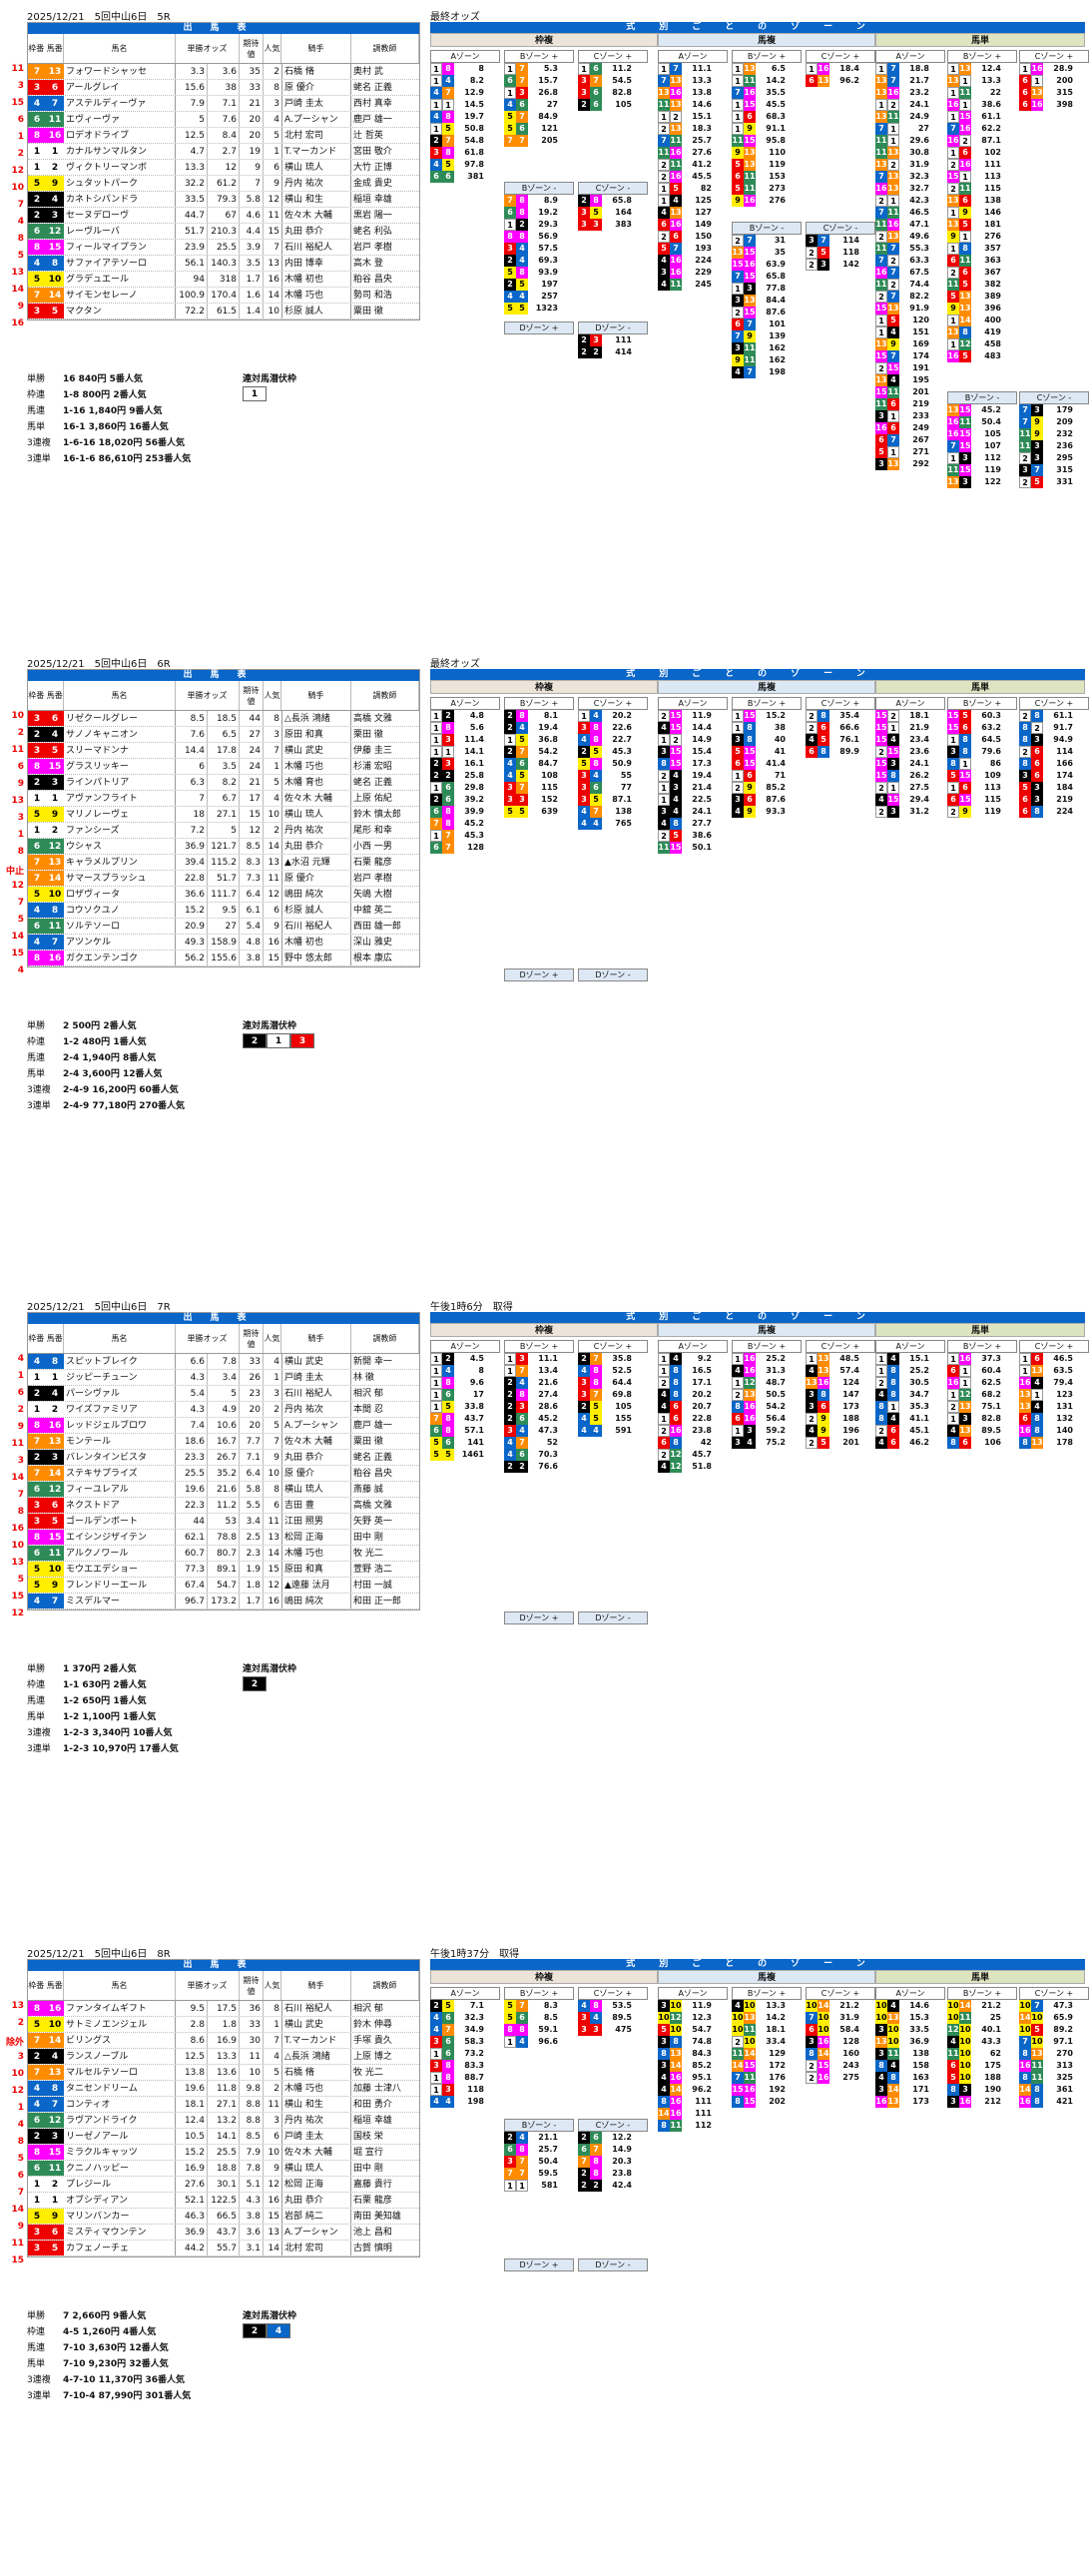  What do you see at coordinates (224, 136) in the screenshot?
I see `runner-row: 8 16 ロデオドライブ 12.5 8.4 20 5 北村 宏司辻 哲英` at bounding box center [224, 136].